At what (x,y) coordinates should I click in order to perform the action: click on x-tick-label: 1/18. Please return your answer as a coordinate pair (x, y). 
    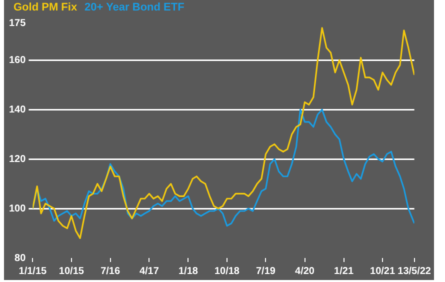
    Looking at the image, I should click on (188, 271).